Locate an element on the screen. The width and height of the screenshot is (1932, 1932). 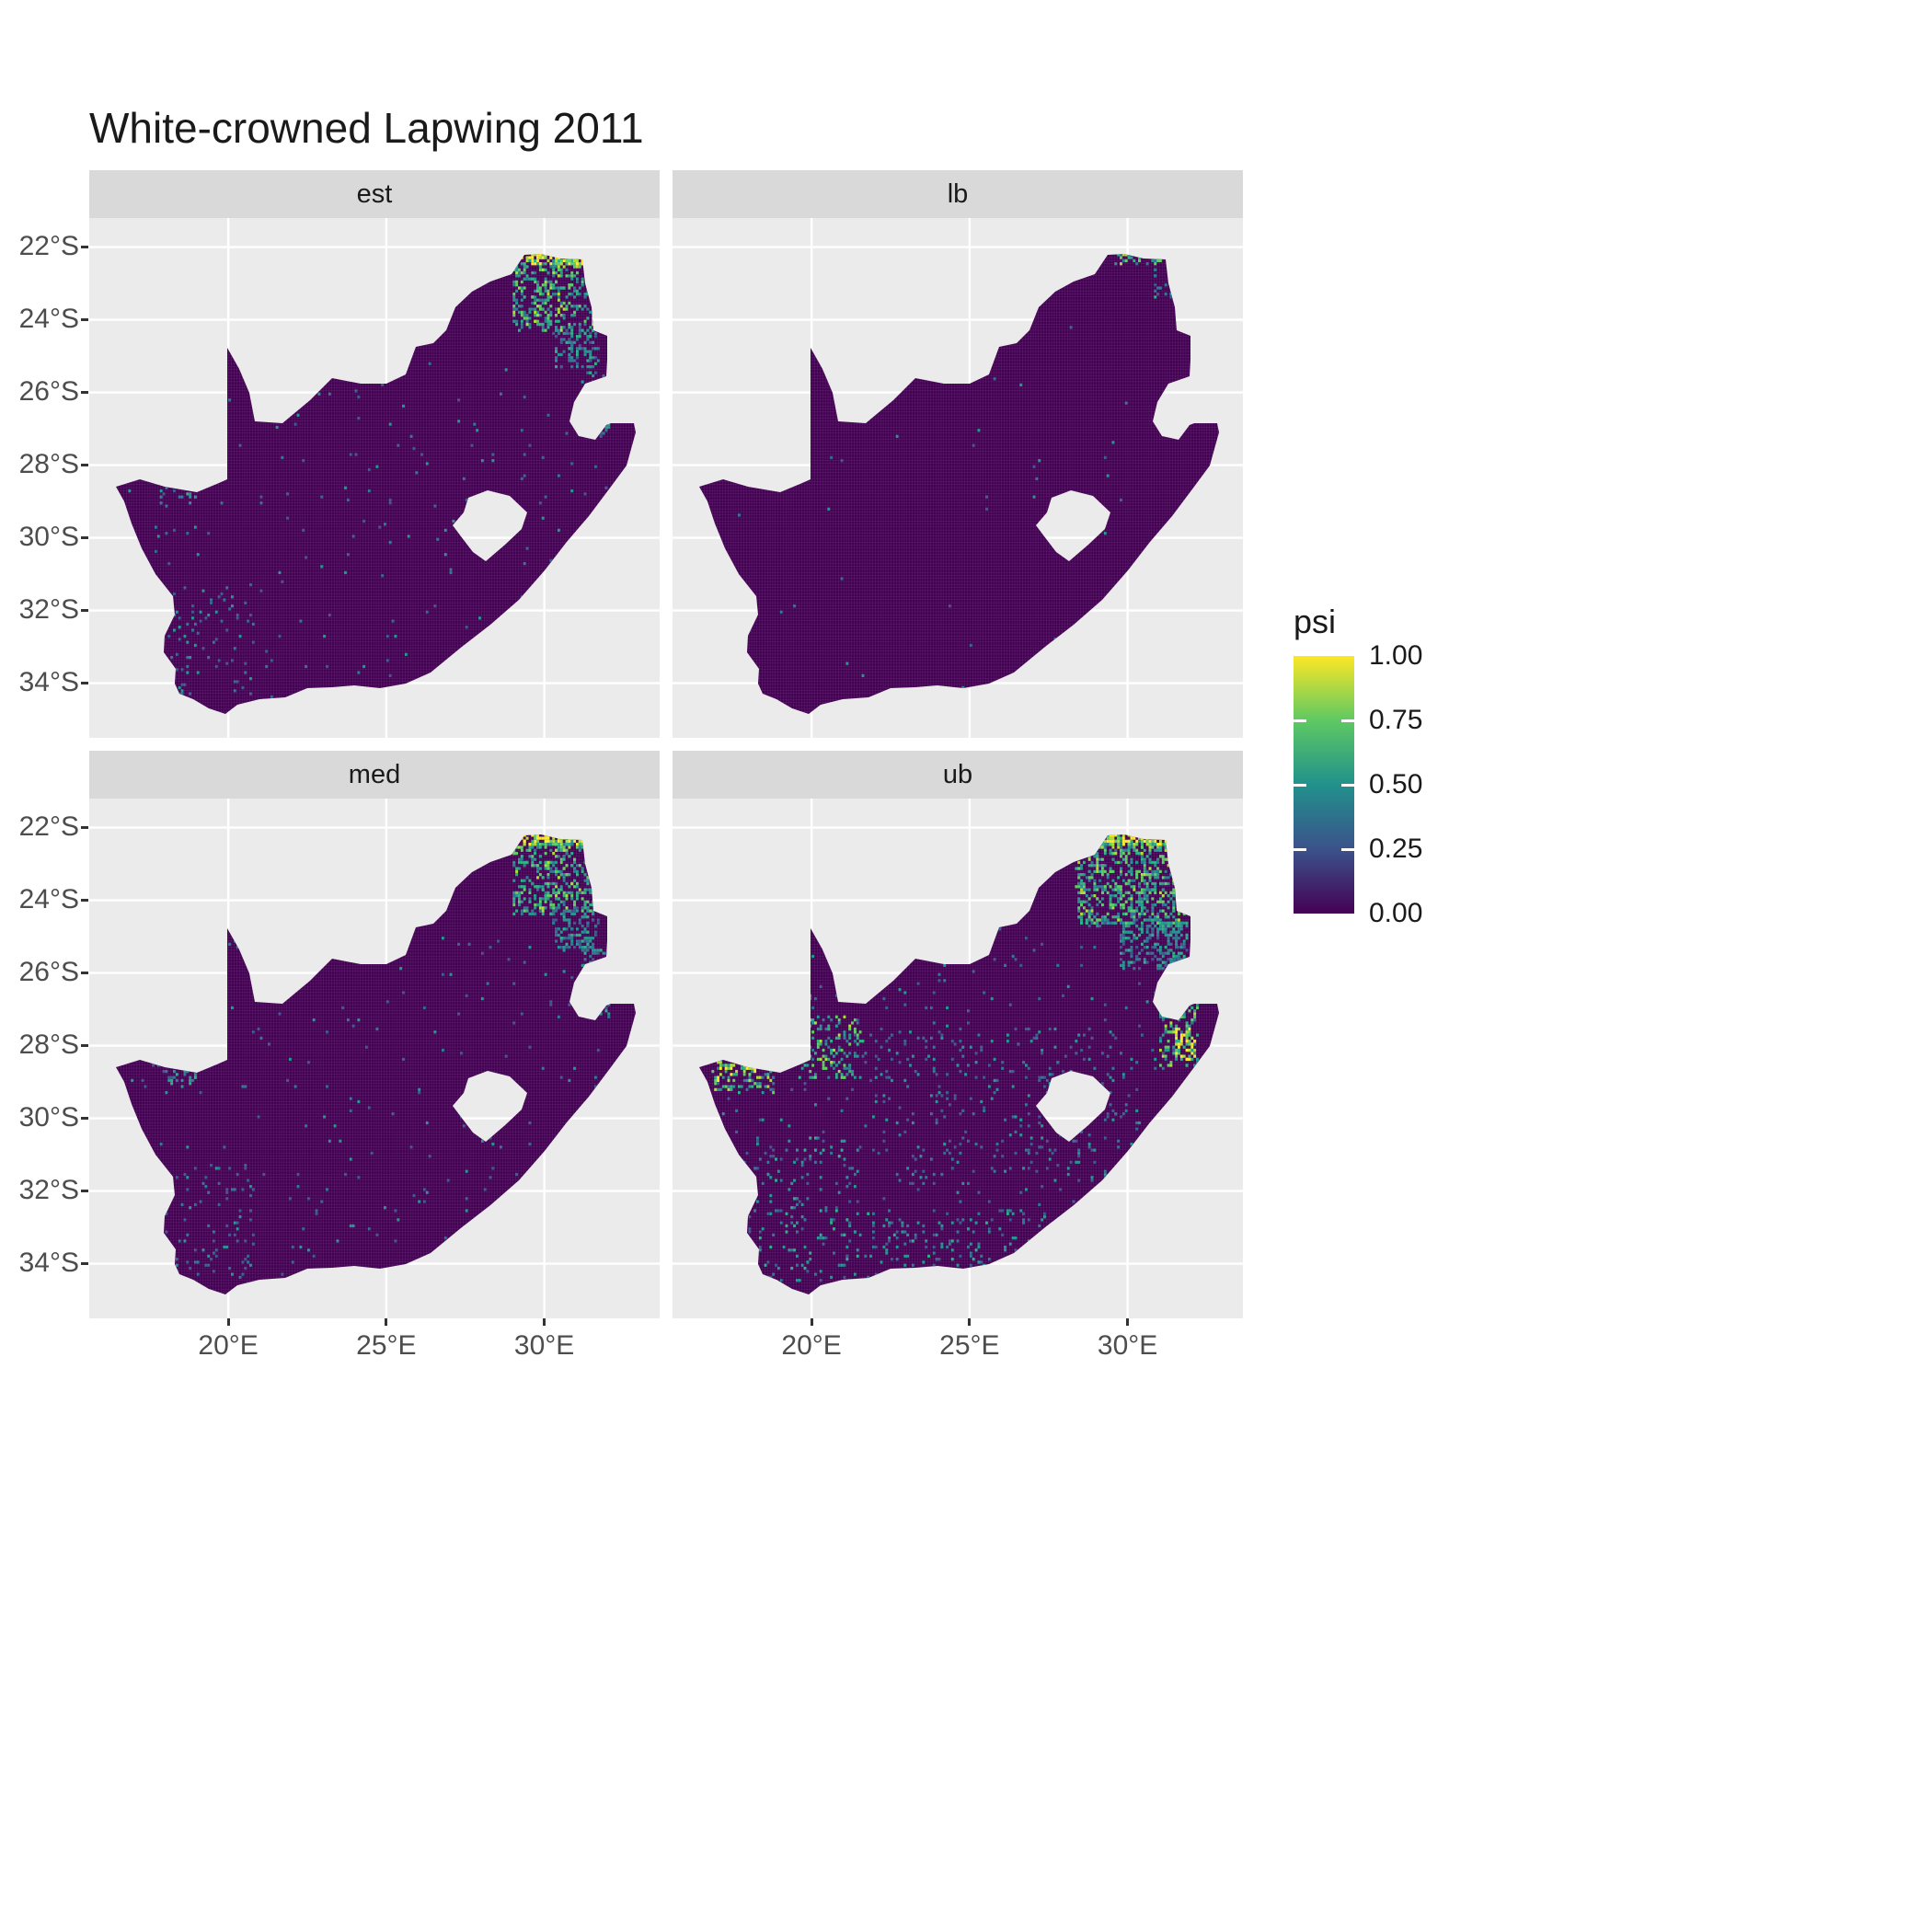
facet-panel-ub is located at coordinates (958, 1058).